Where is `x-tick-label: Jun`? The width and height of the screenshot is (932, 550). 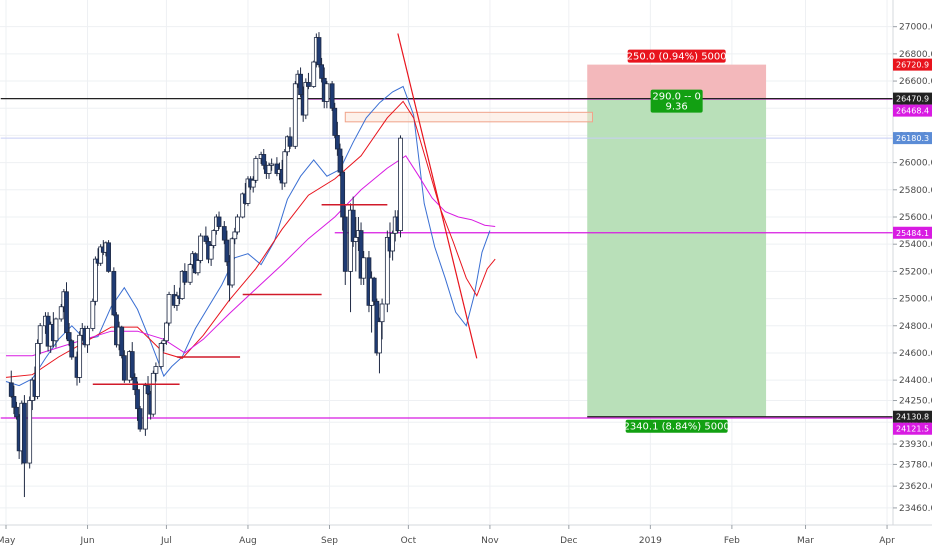 x-tick-label: Jun is located at coordinates (86, 541).